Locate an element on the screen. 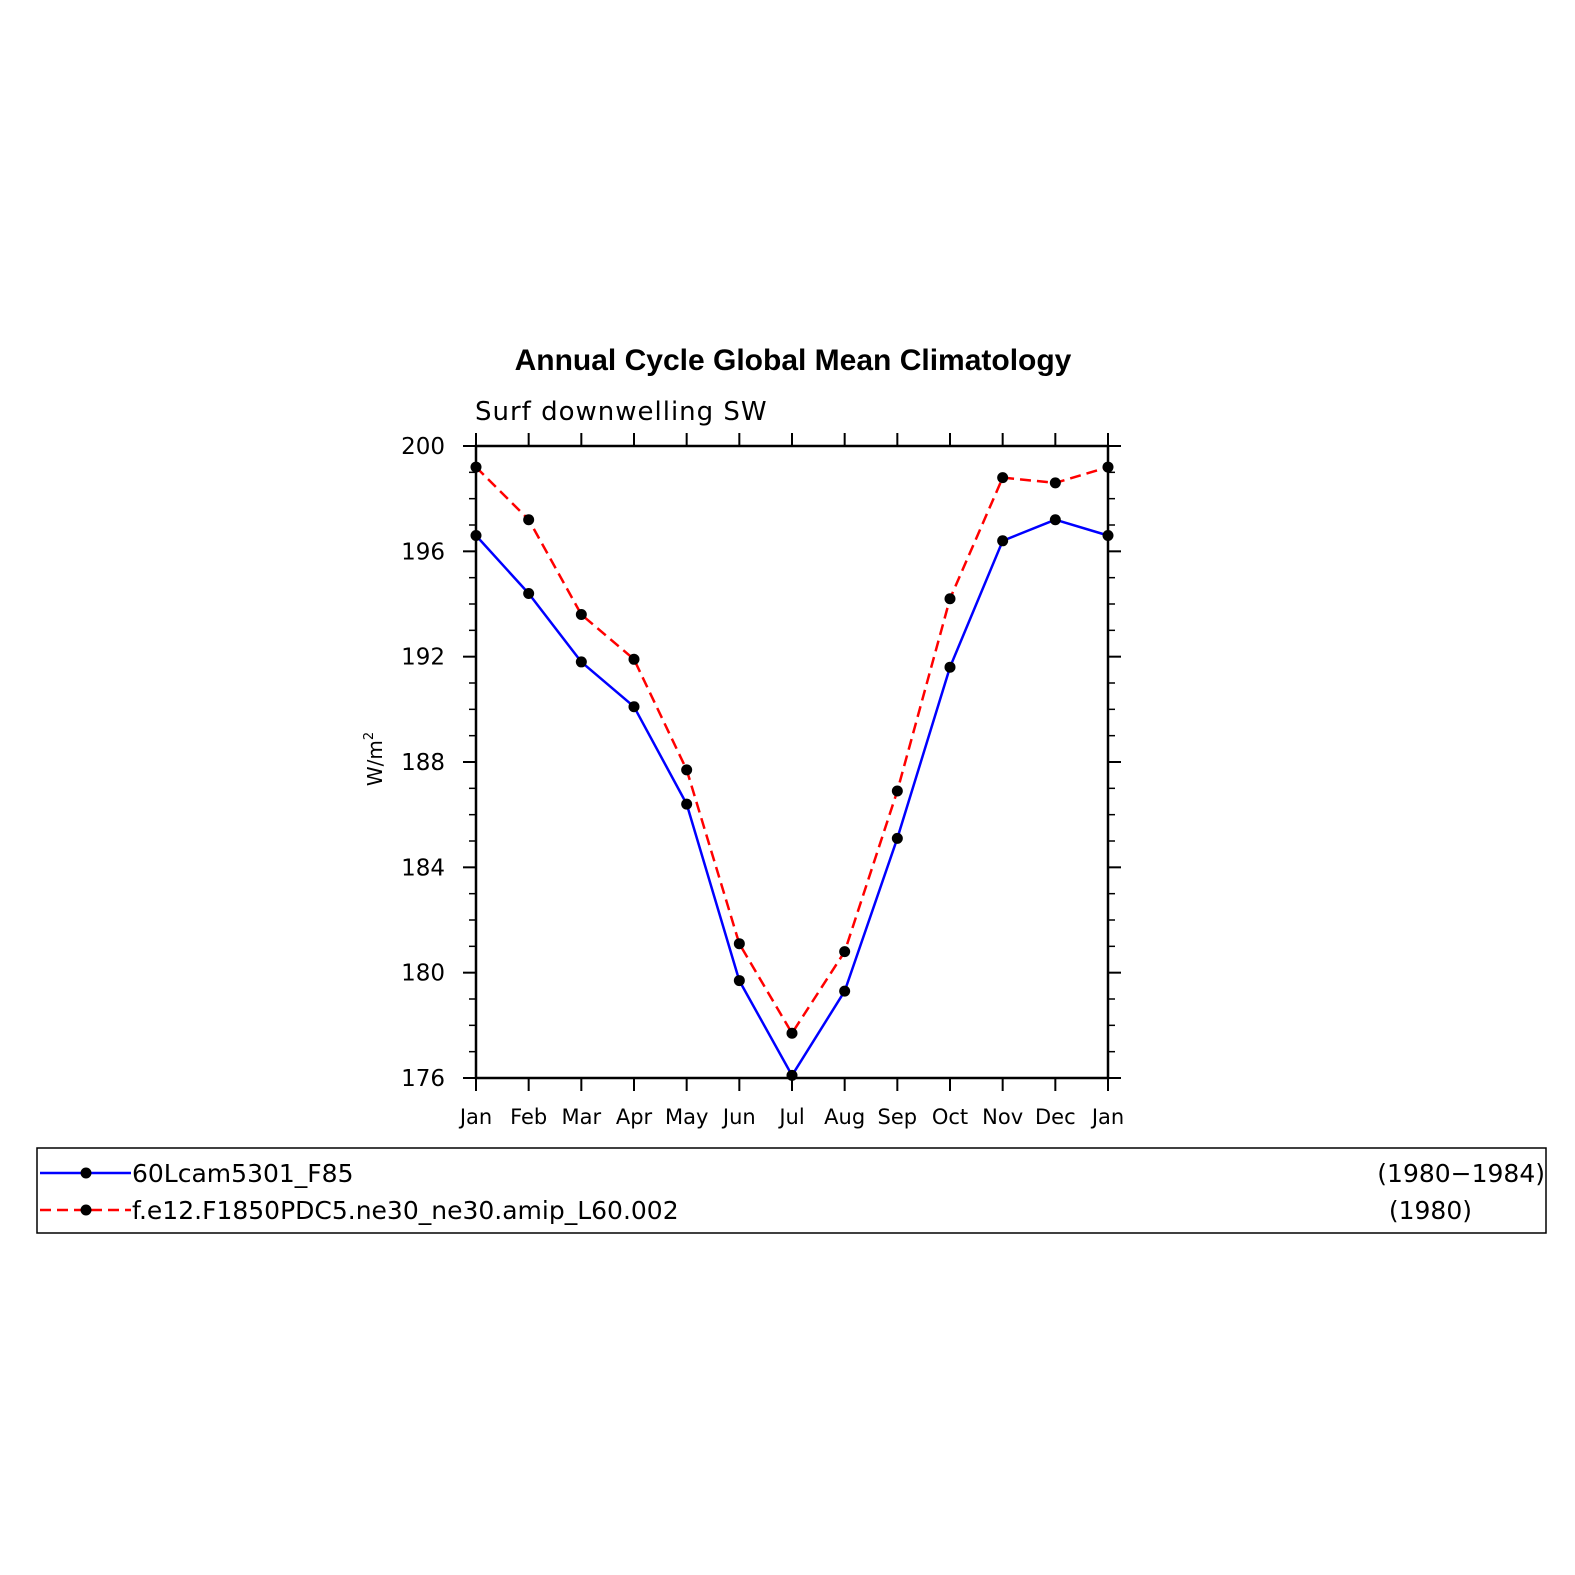  legend-period-series-2: (1980) is located at coordinates (1430, 1210).